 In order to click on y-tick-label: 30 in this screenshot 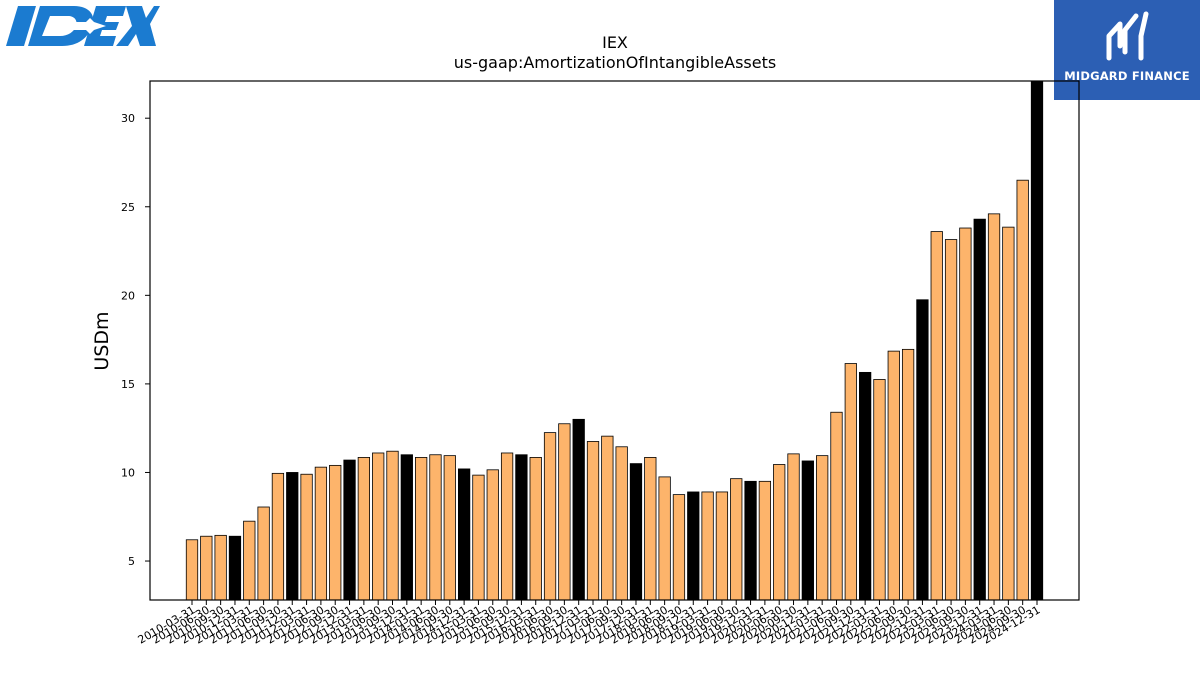, I will do `click(128, 118)`.